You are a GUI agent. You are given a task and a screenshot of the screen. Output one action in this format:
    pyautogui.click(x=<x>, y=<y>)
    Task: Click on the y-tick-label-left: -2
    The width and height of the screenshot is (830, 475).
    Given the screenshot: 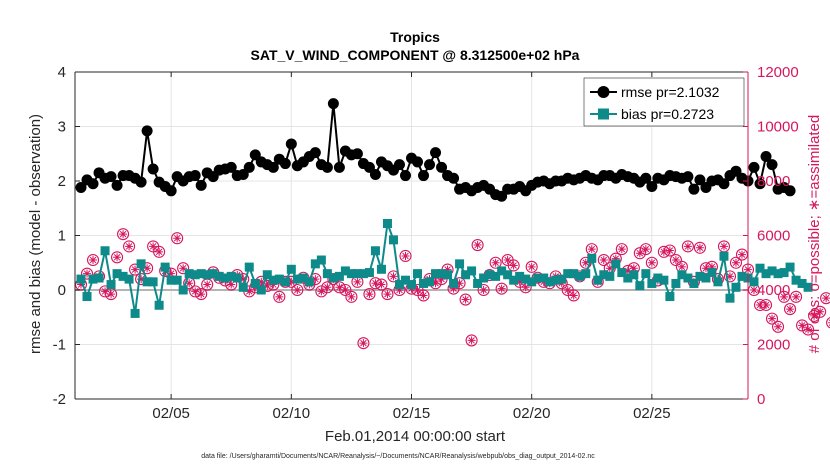 What is the action you would take?
    pyautogui.click(x=59, y=399)
    